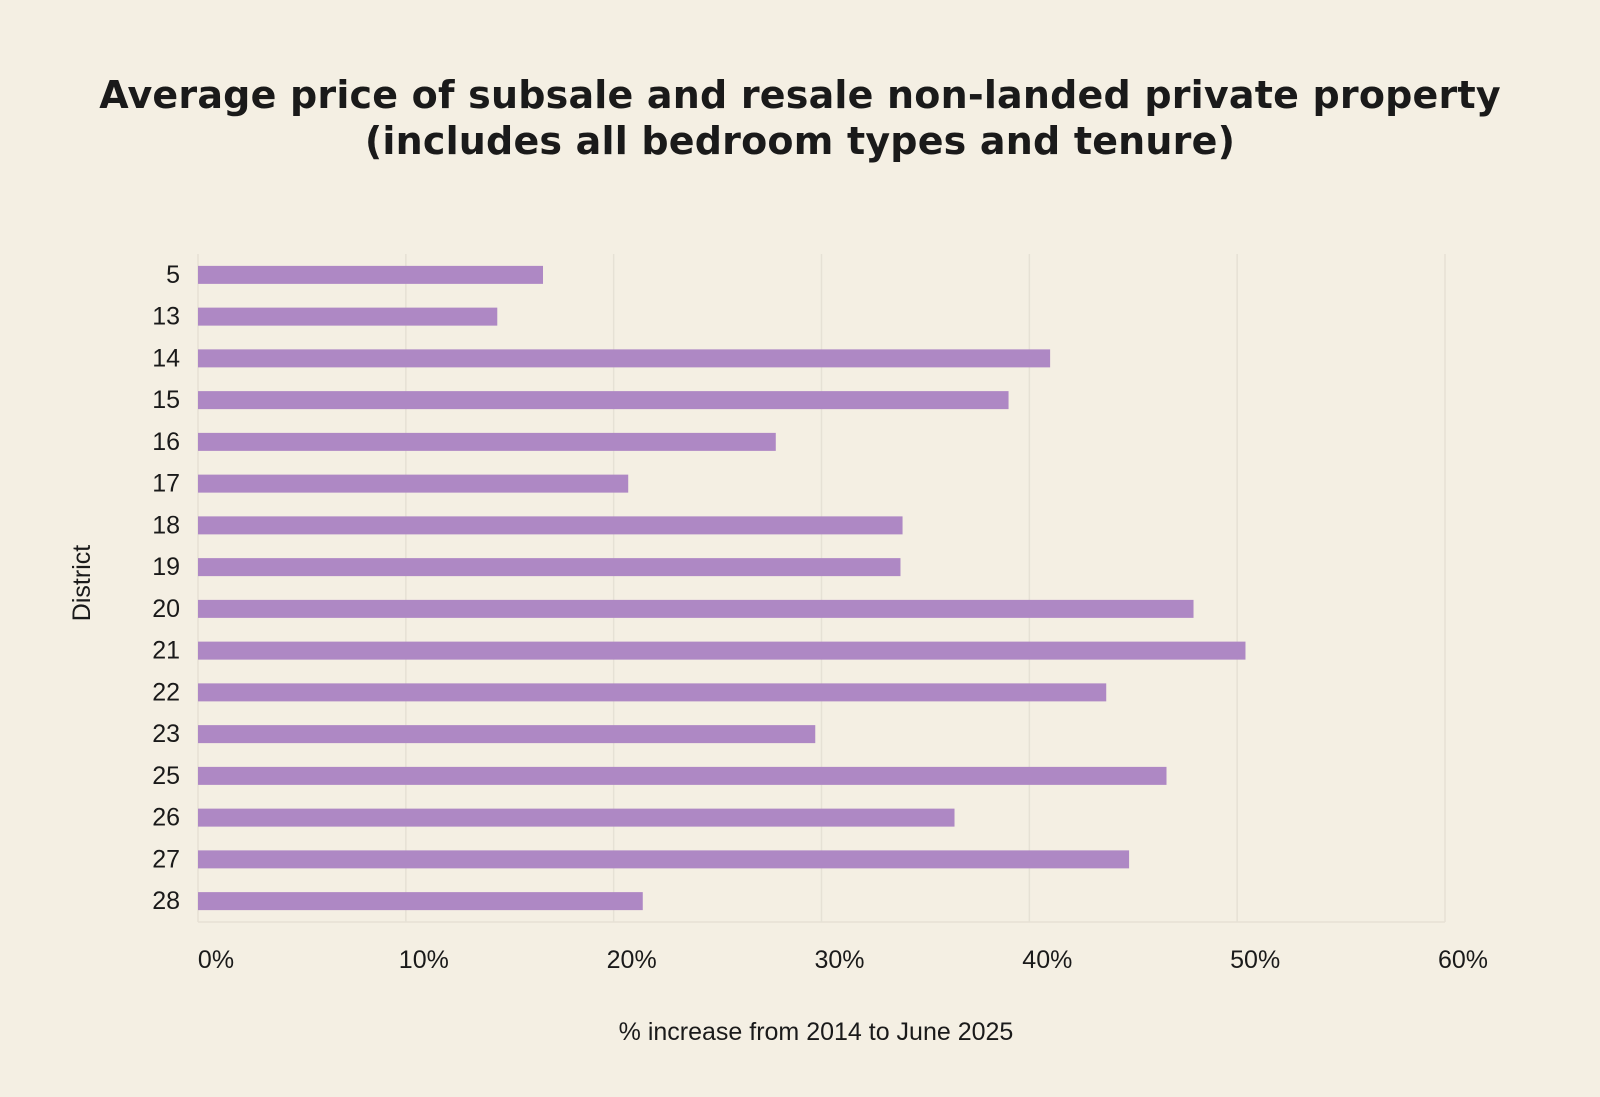 The height and width of the screenshot is (1097, 1600). I want to click on x-tick-label: 40%, so click(1047, 960).